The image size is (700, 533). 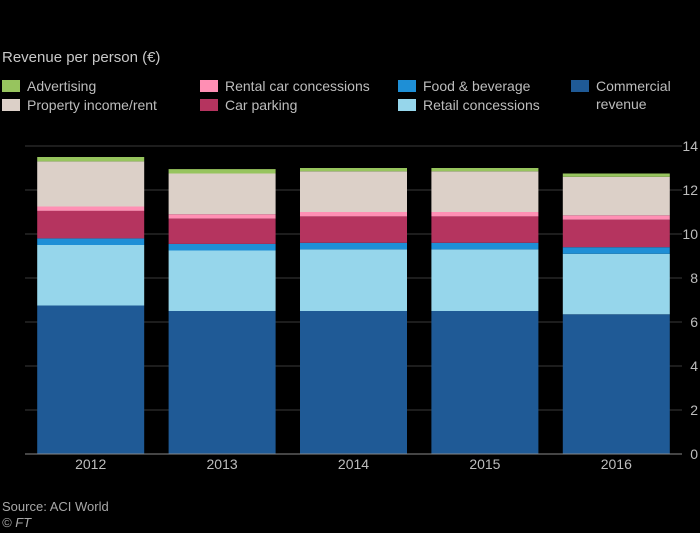 What do you see at coordinates (633, 95) in the screenshot?
I see `legend-label-commercial-revenue: Commercial revenue` at bounding box center [633, 95].